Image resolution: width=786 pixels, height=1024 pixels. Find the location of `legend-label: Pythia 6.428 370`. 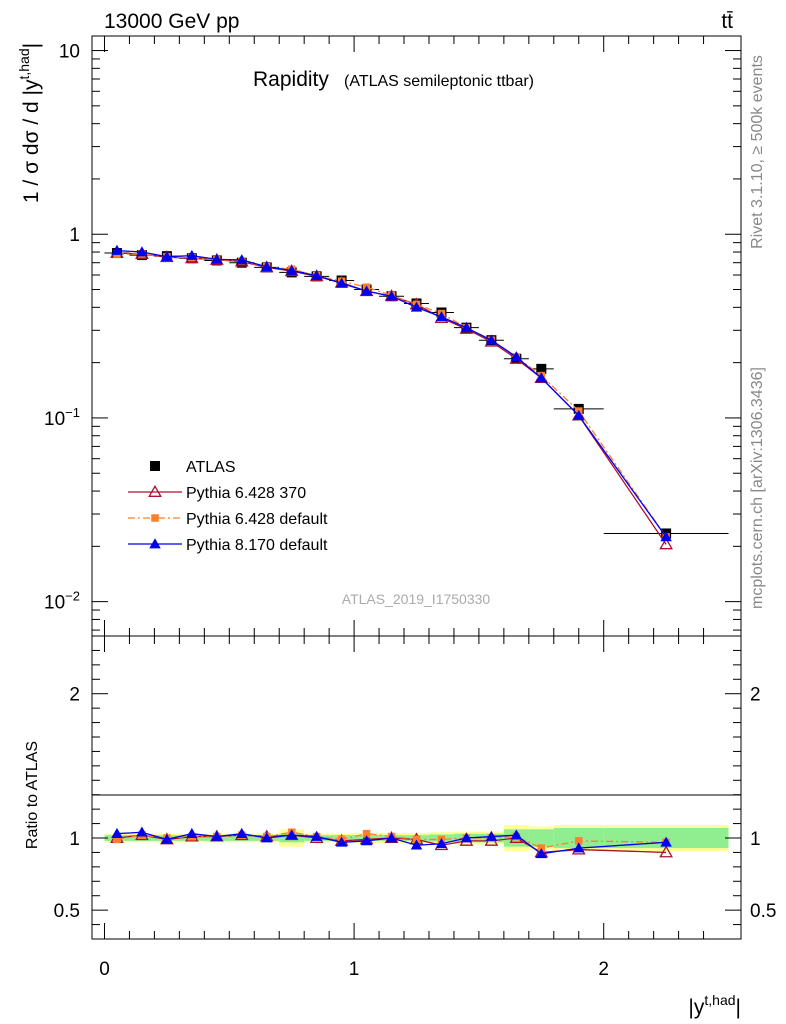

legend-label: Pythia 6.428 370 is located at coordinates (246, 493).